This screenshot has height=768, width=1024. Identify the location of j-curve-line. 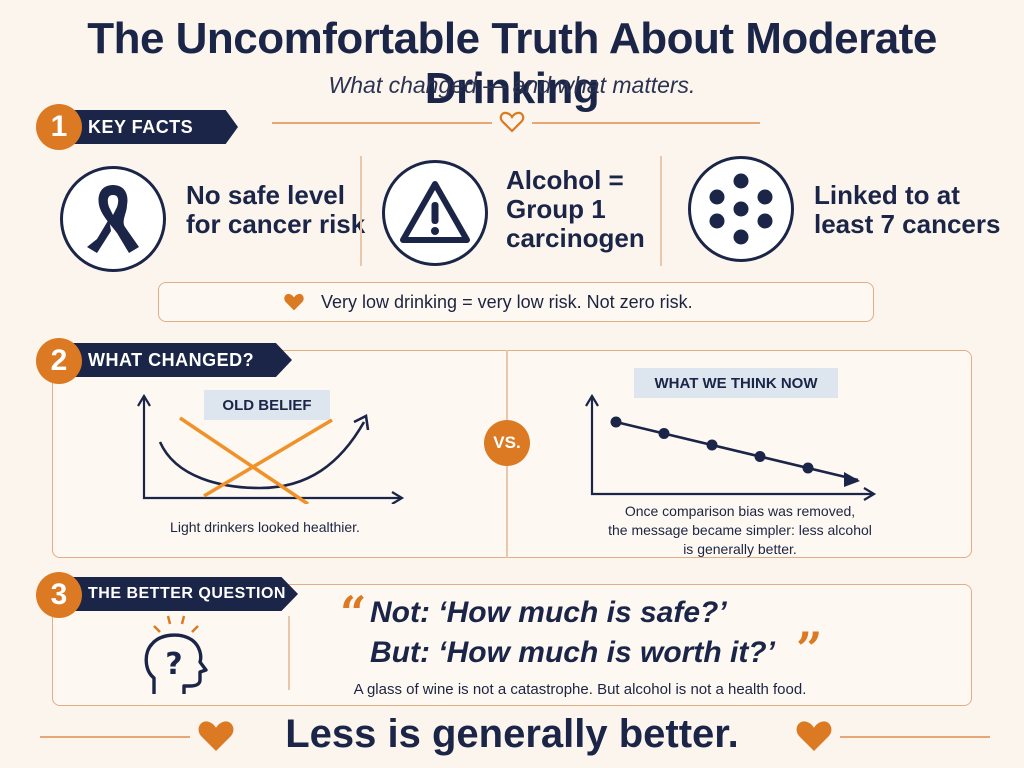
(262, 455).